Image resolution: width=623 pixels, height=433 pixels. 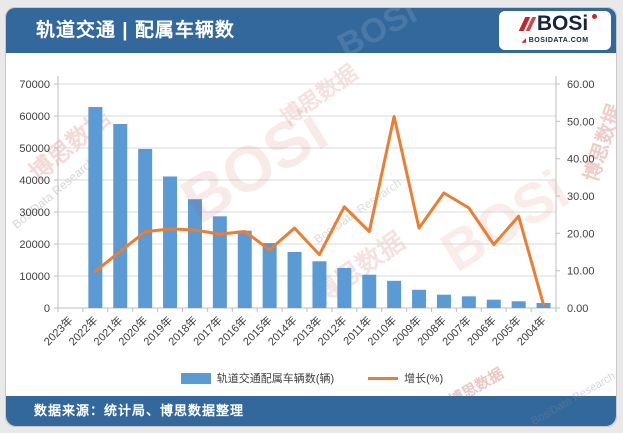 What do you see at coordinates (468, 302) in the screenshot?
I see `bar-2007年` at bounding box center [468, 302].